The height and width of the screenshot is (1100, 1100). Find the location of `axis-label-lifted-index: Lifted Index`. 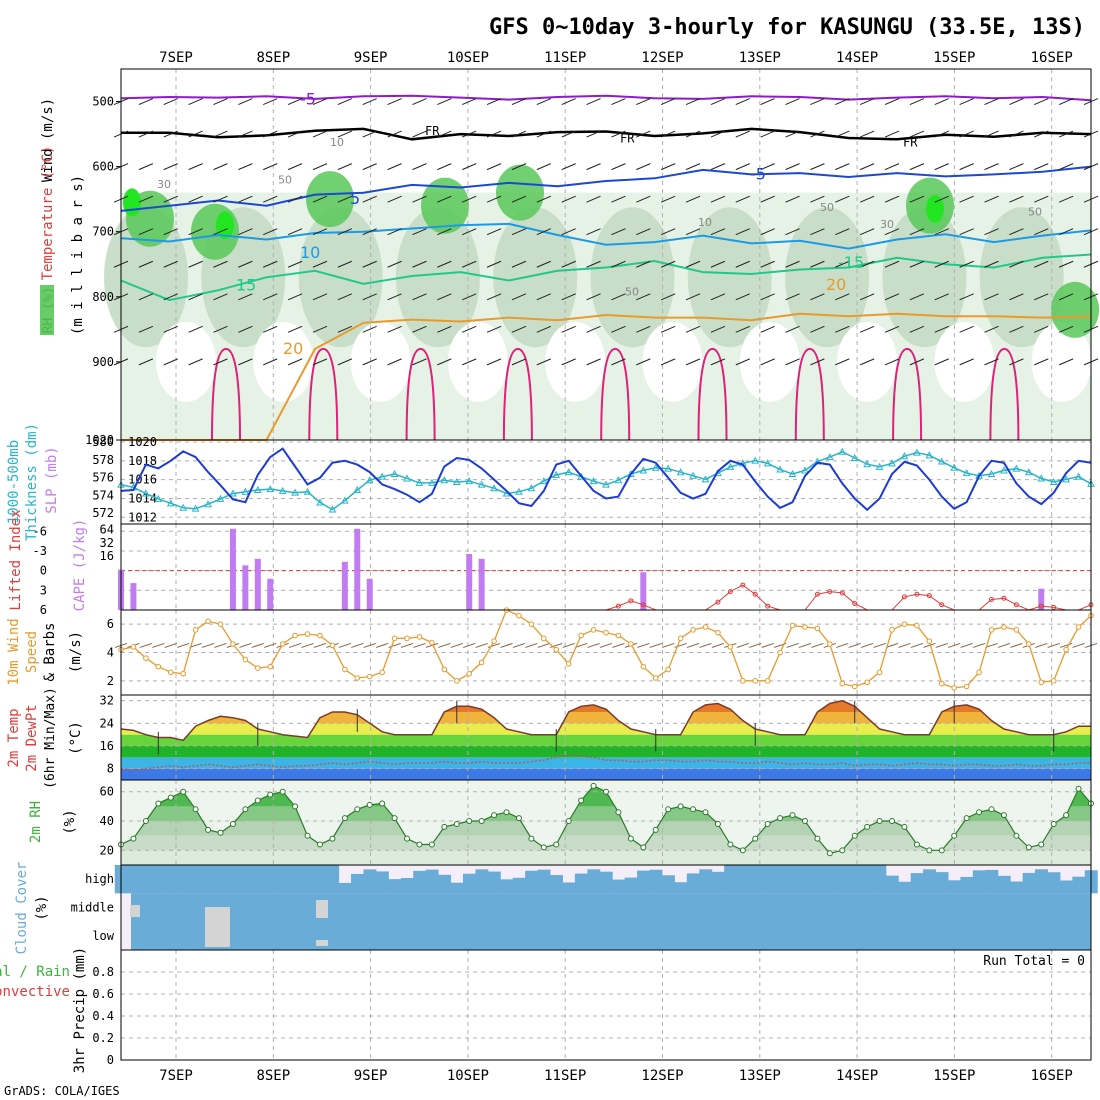

axis-label-lifted-index: Lifted Index is located at coordinates (16, 559).